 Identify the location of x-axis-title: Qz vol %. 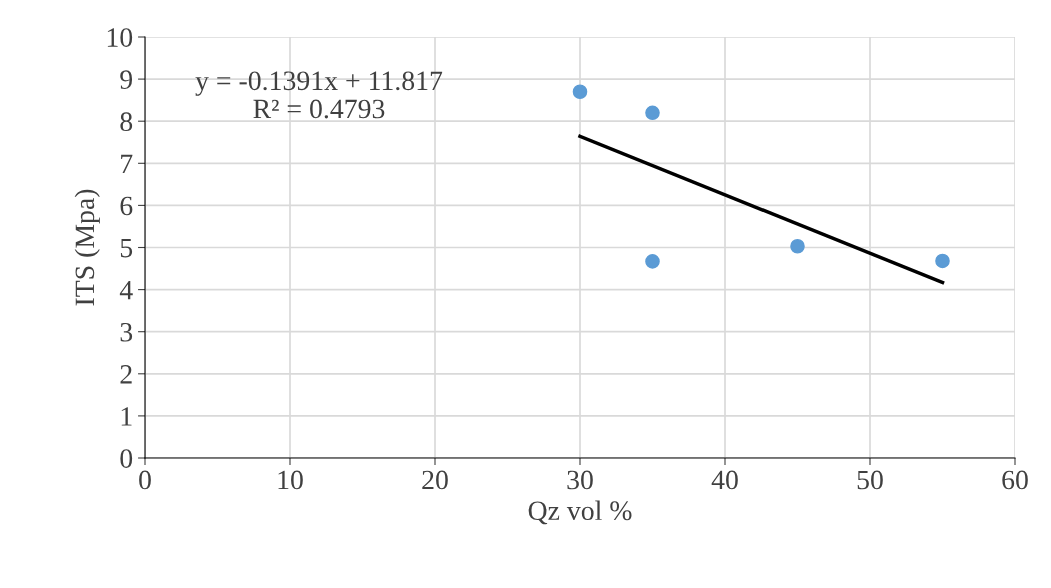
(580, 512).